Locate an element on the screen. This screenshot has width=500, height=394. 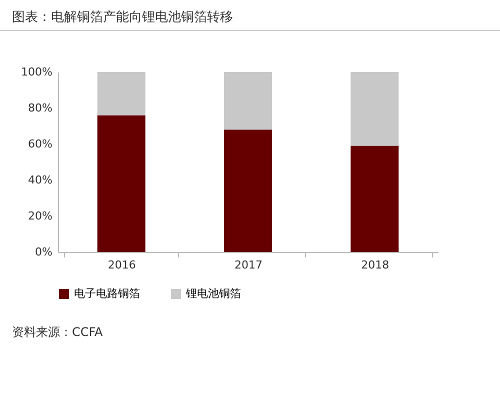
legend-label: 电子电路铜箔 is located at coordinates (107, 293).